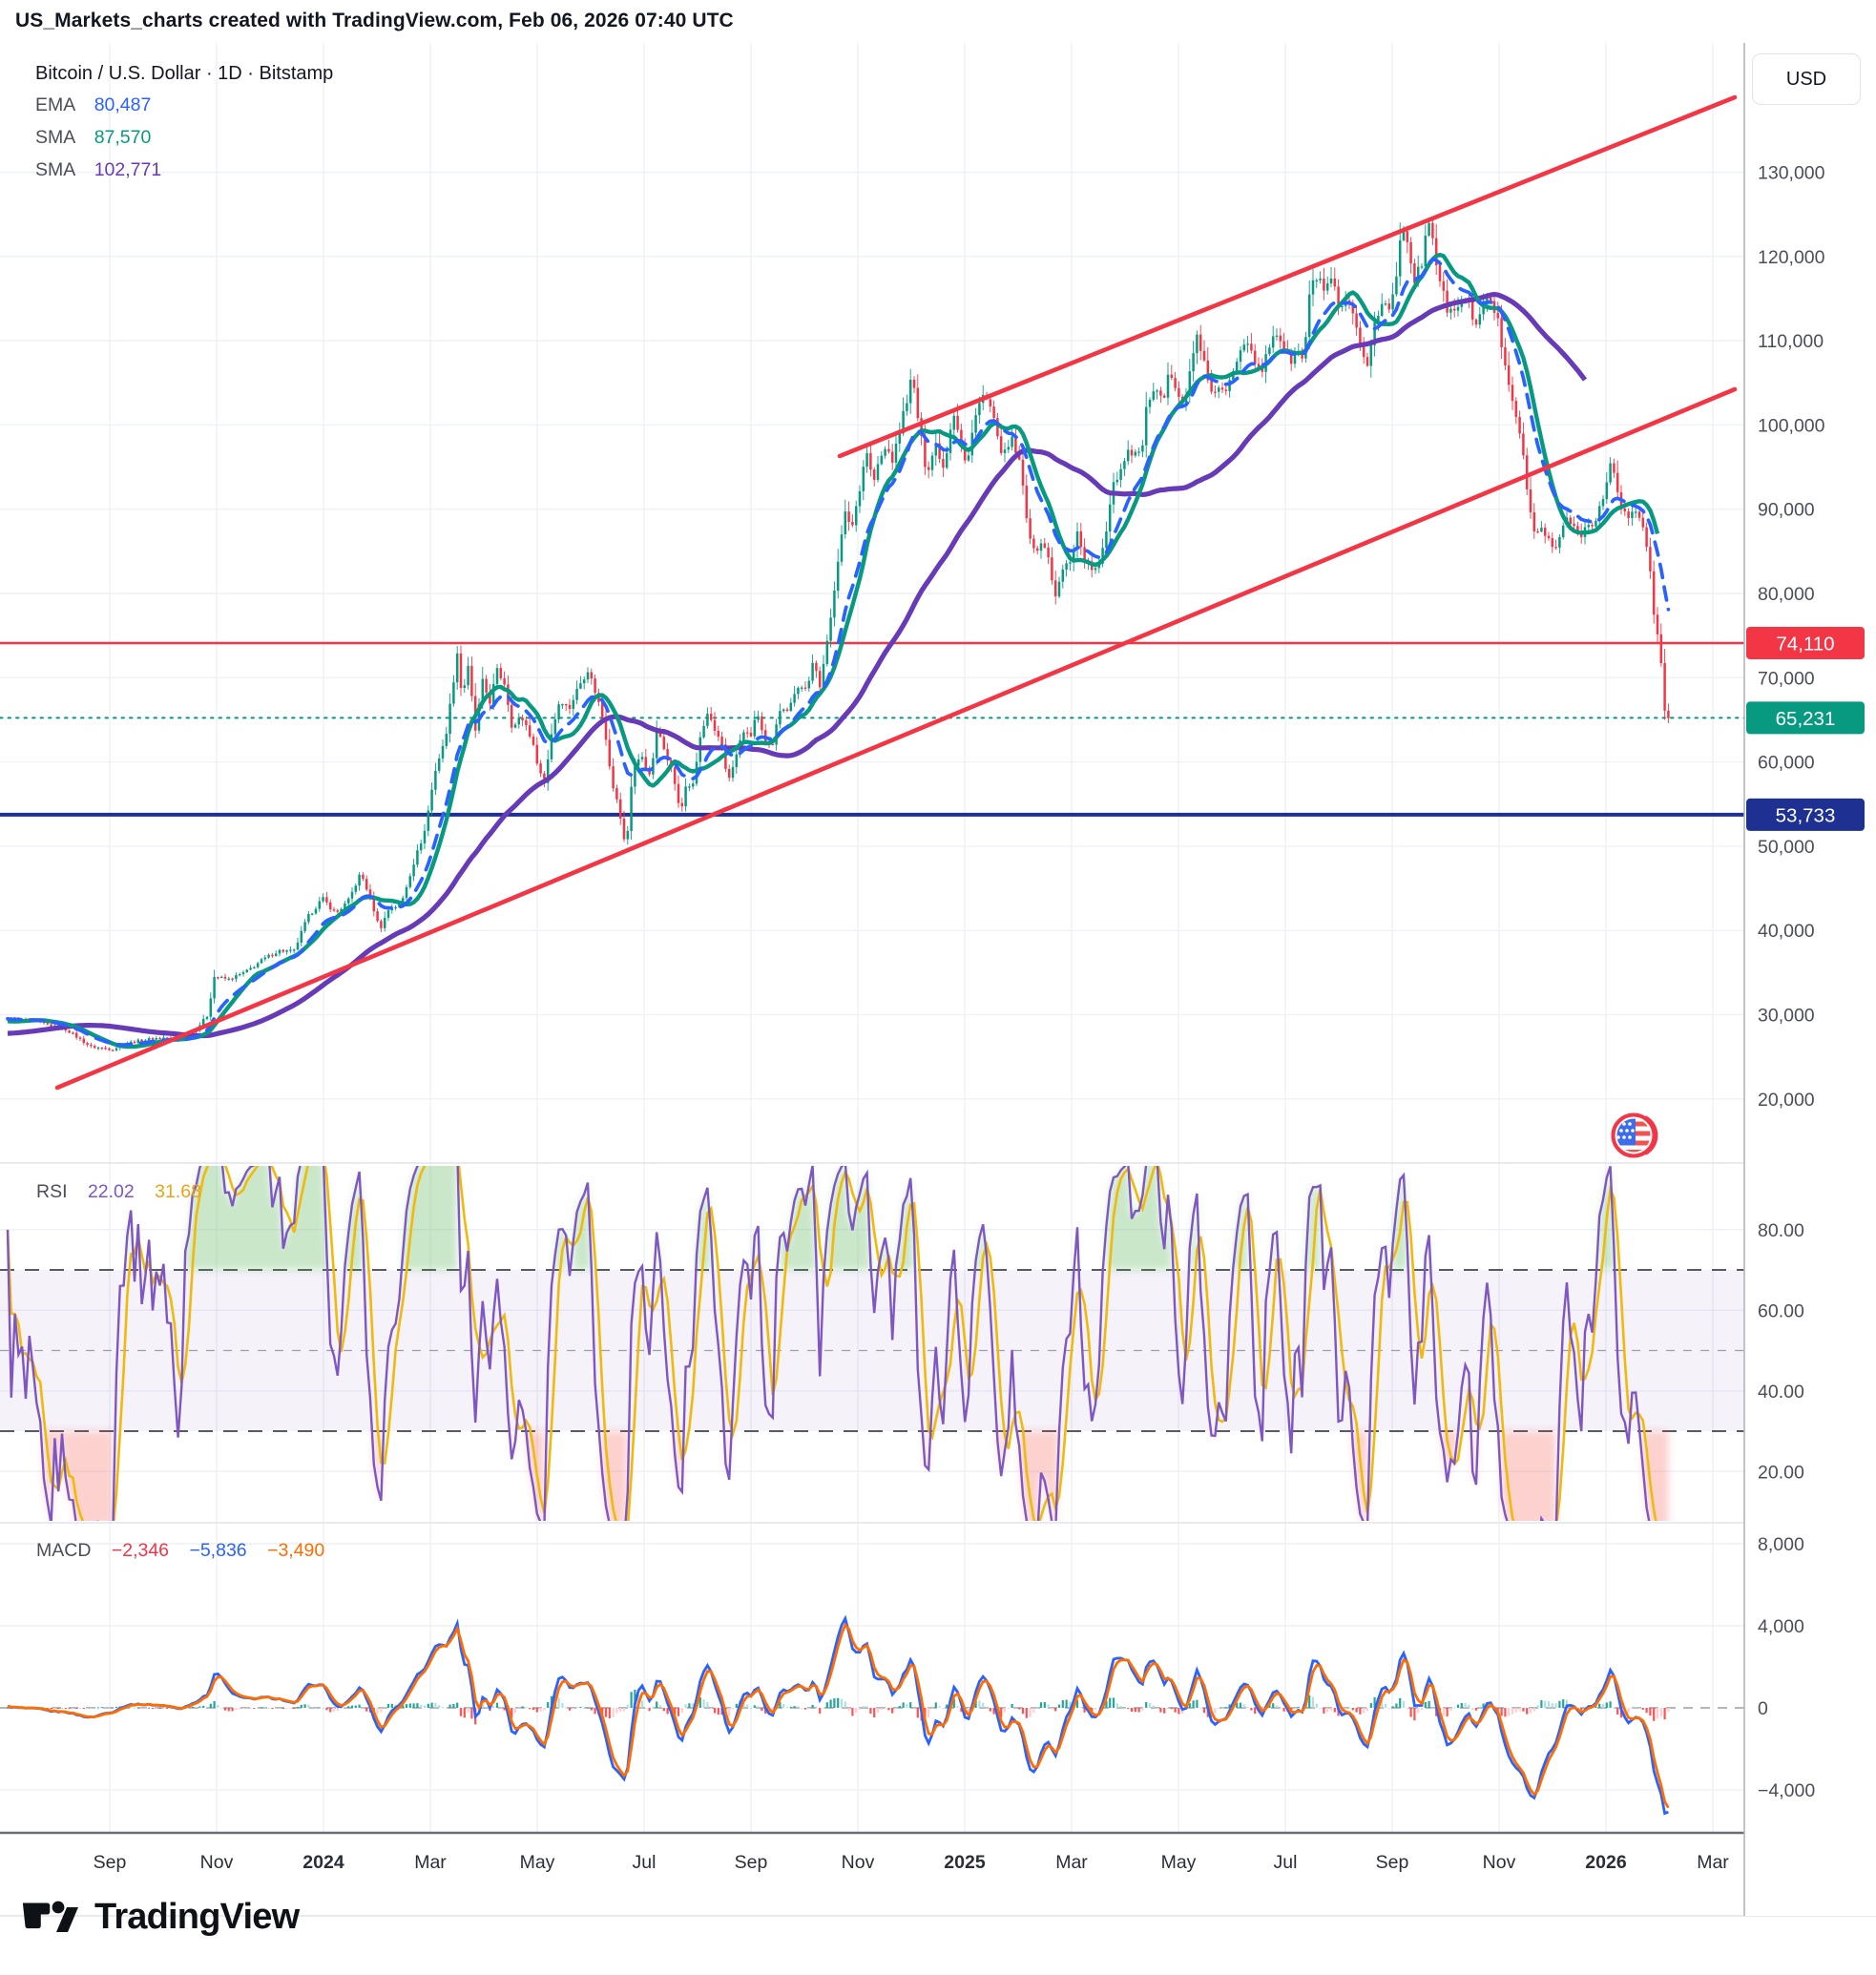 The image size is (1876, 1975). I want to click on price-tick: 70,000, so click(1786, 679).